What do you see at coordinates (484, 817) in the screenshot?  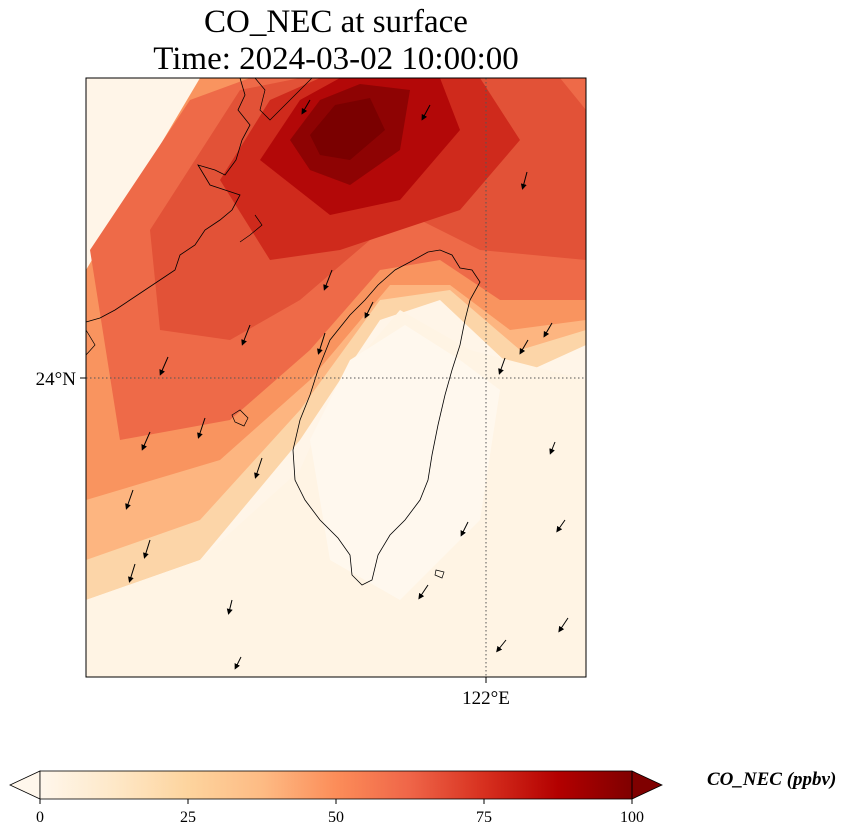 I see `colorbar-tick-label: 75` at bounding box center [484, 817].